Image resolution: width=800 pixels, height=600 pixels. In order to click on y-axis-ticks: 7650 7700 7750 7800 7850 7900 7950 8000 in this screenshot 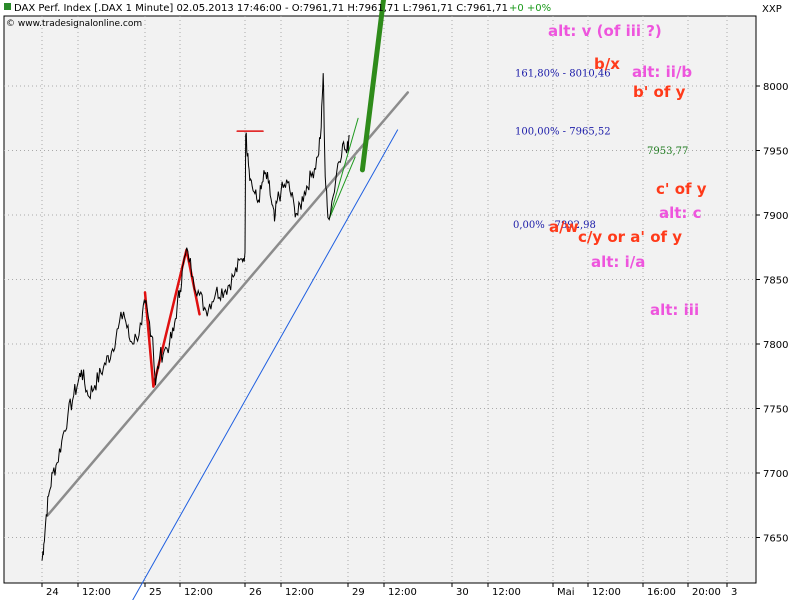, I will do `click(772, 313)`.